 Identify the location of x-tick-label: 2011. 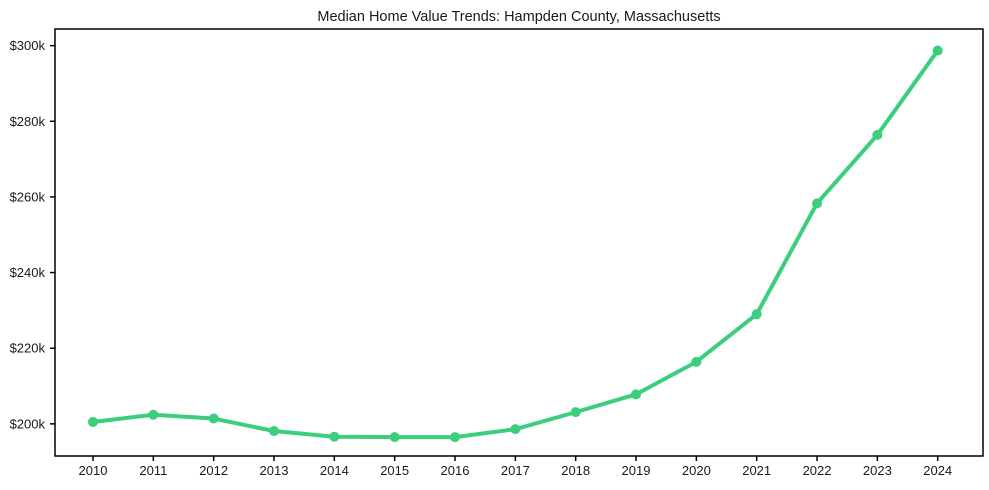
(153, 470).